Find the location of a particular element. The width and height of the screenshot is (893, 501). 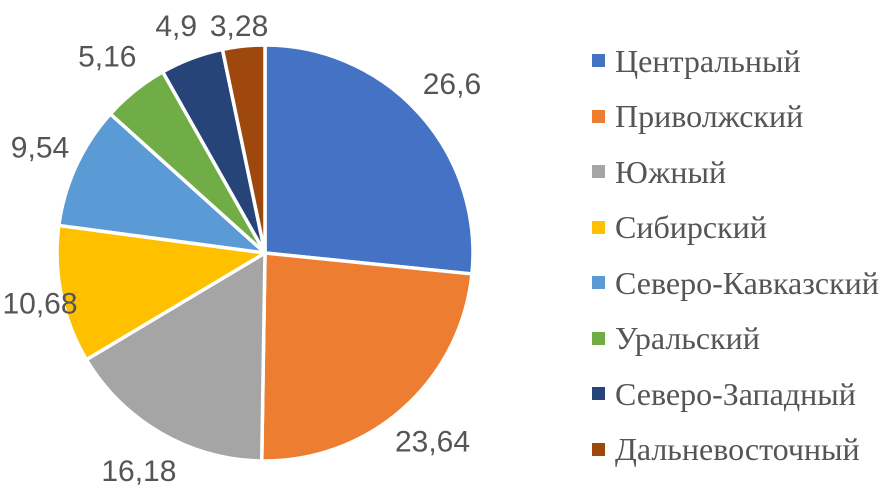

data-label: 23,64 is located at coordinates (432, 441).